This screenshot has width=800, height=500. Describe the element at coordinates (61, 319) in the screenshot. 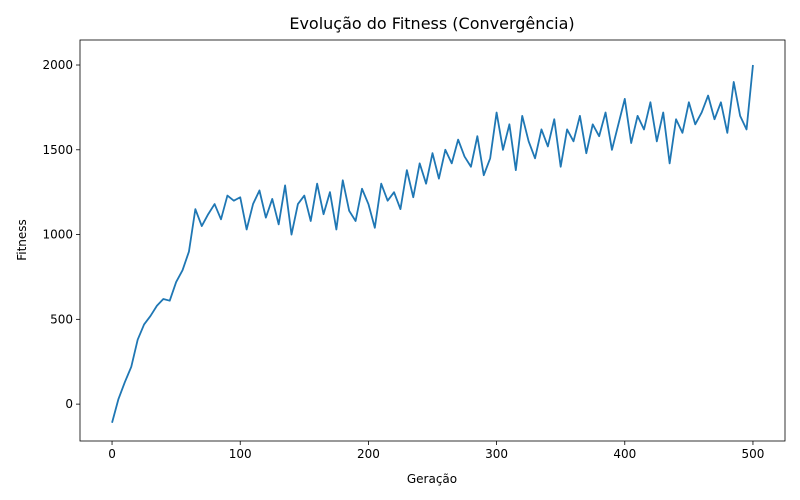

I see `y-tick-label: 500` at that location.